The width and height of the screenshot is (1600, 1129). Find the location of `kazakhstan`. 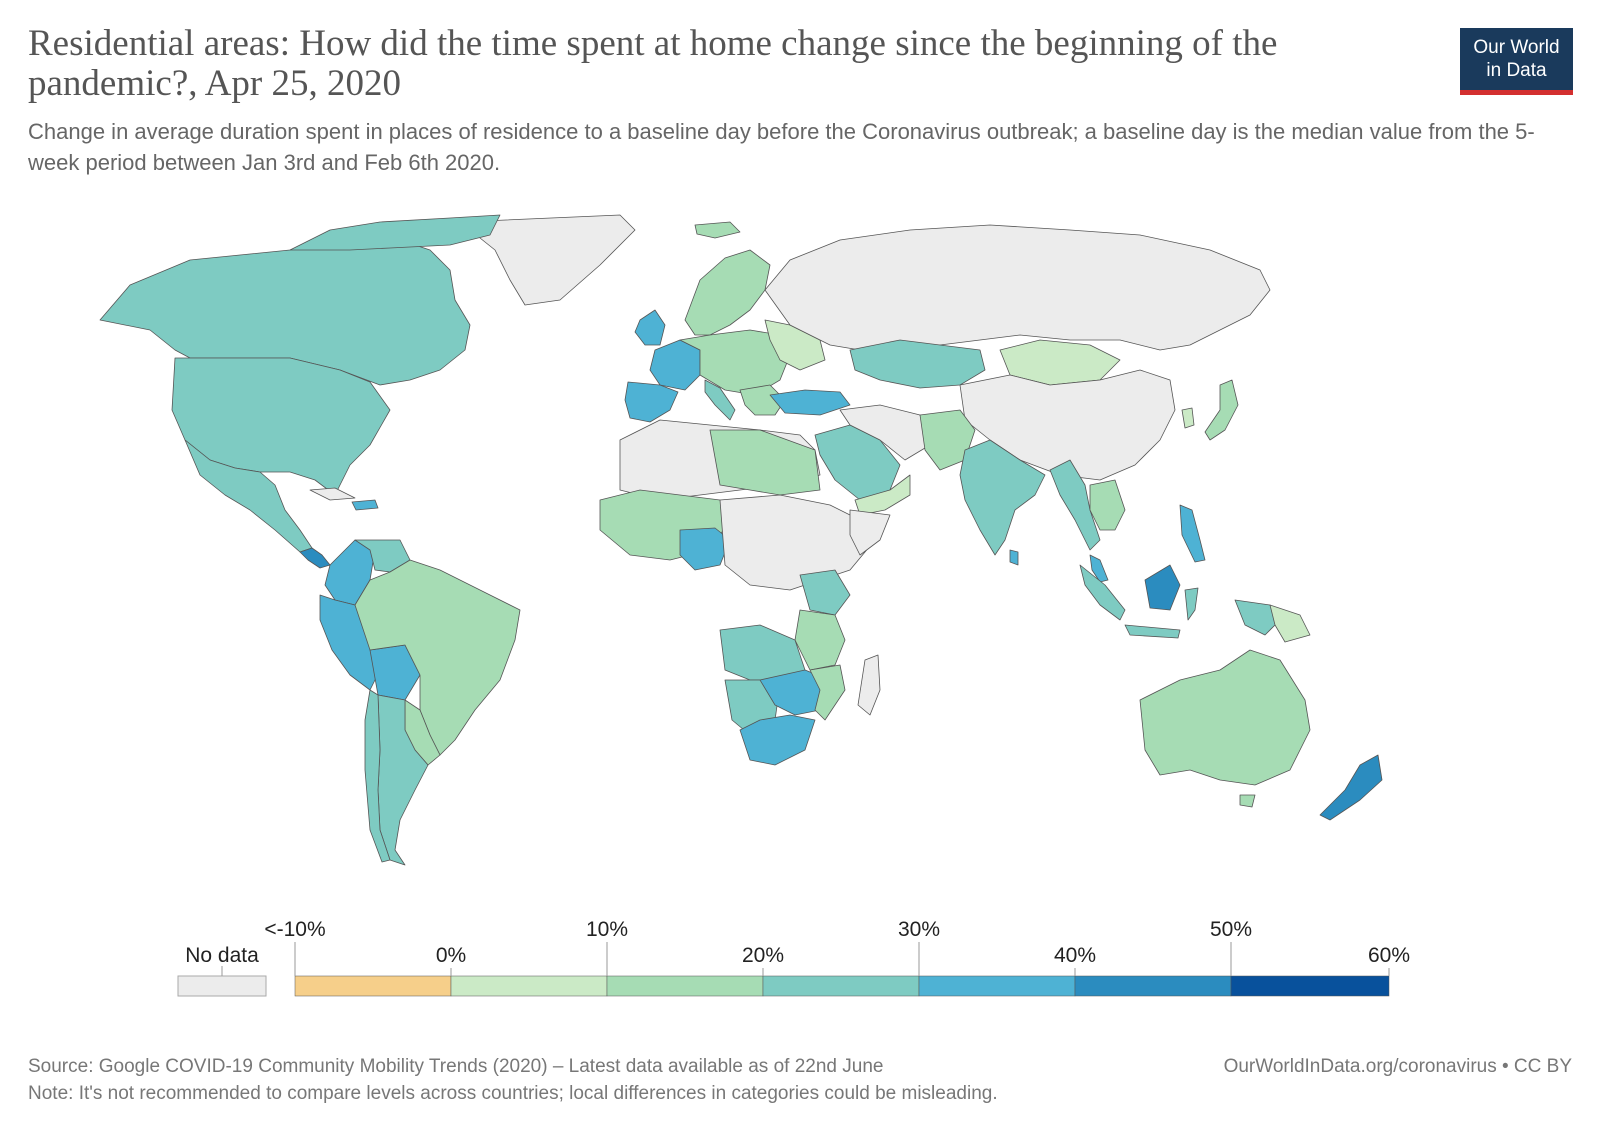

kazakhstan is located at coordinates (917, 364).